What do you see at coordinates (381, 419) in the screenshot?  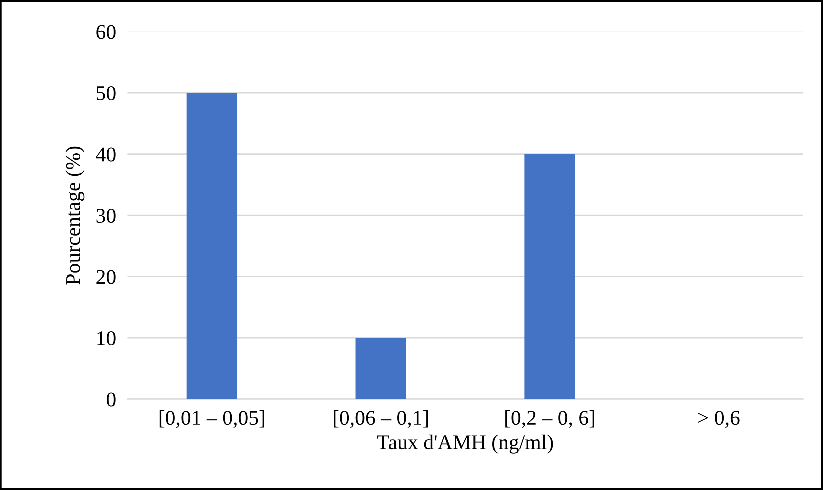 I see `x-tick-label: [0,06 – 0,1]` at bounding box center [381, 419].